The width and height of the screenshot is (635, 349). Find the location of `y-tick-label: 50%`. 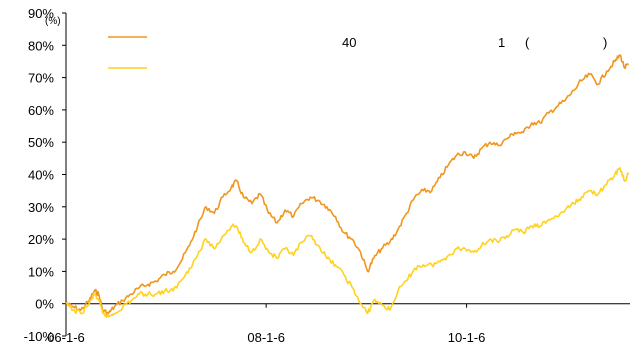

y-tick-label: 50% is located at coordinates (41, 142).